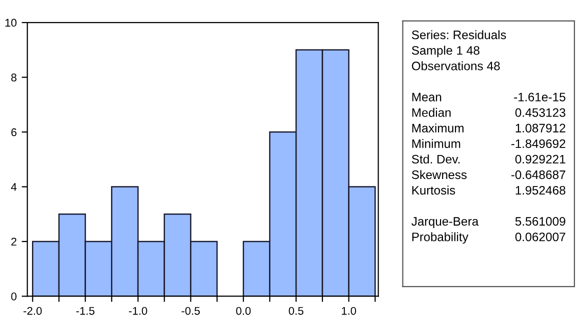  What do you see at coordinates (138, 310) in the screenshot?
I see `x-tick-label: -1.0` at bounding box center [138, 310].